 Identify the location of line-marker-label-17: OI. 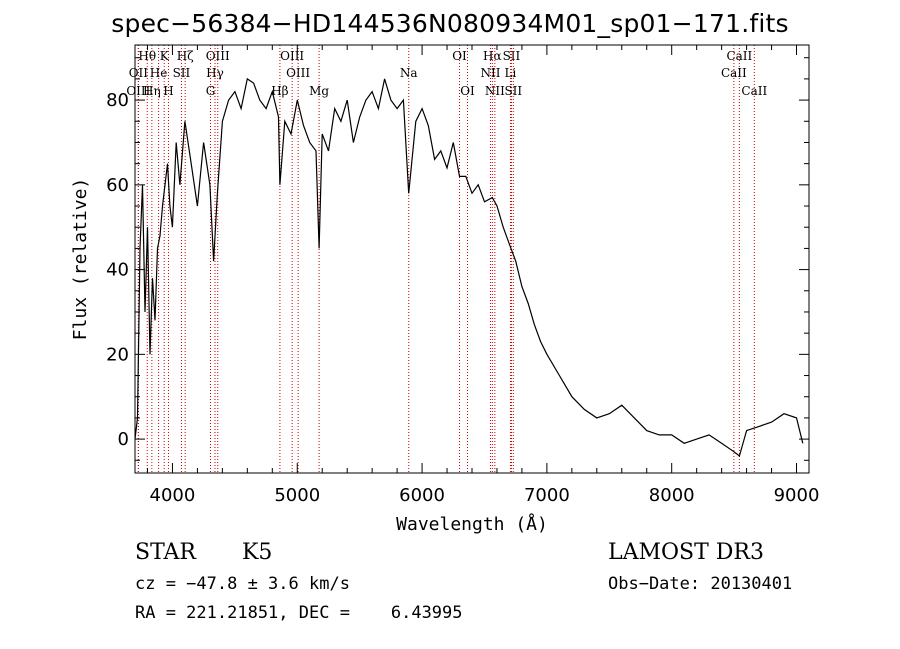
(459, 56).